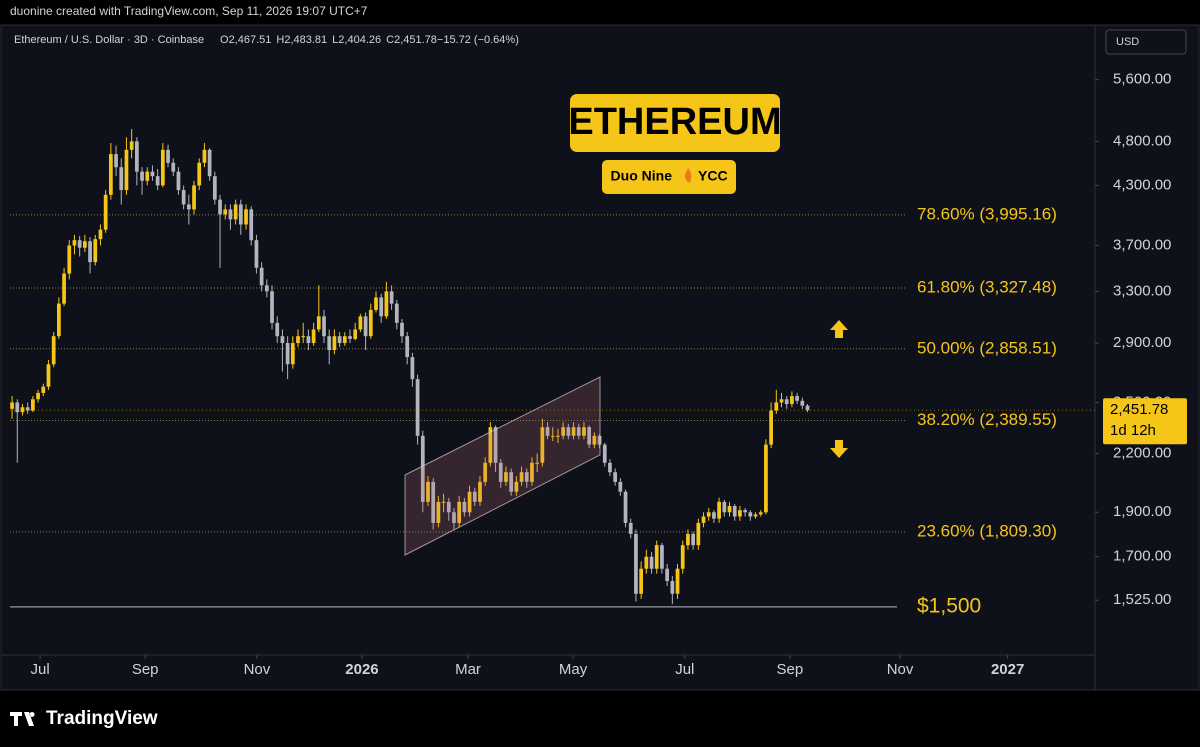  Describe the element at coordinates (468, 669) in the screenshot. I see `x-tick-label: Mar` at that location.